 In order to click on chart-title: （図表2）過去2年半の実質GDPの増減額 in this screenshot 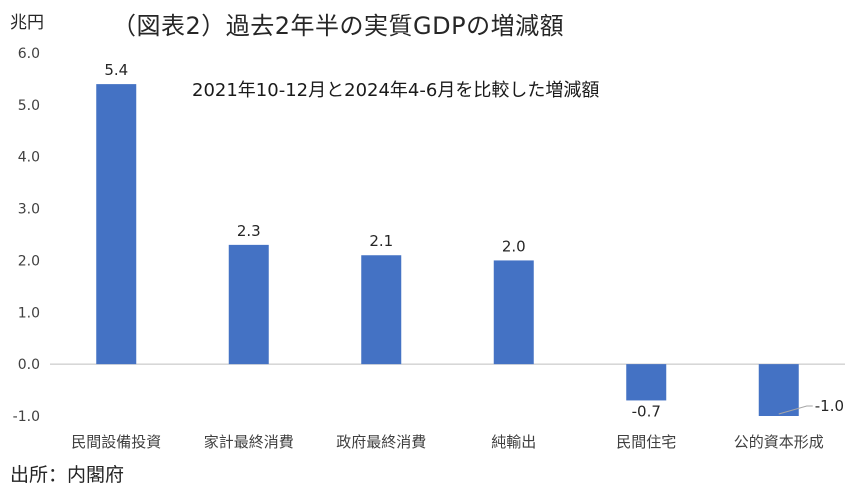, I will do `click(338, 26)`.